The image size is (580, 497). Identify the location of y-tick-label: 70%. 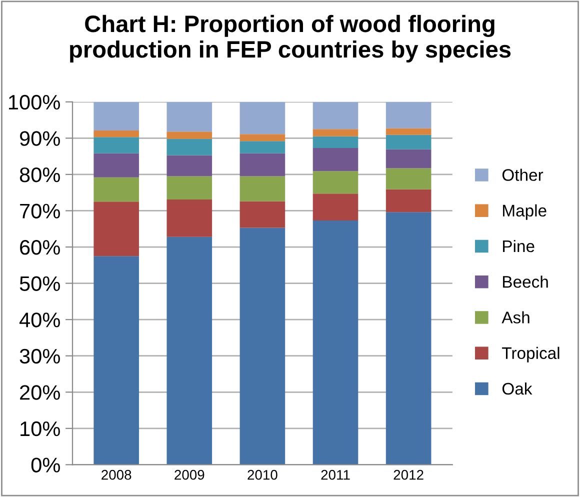
(40, 211).